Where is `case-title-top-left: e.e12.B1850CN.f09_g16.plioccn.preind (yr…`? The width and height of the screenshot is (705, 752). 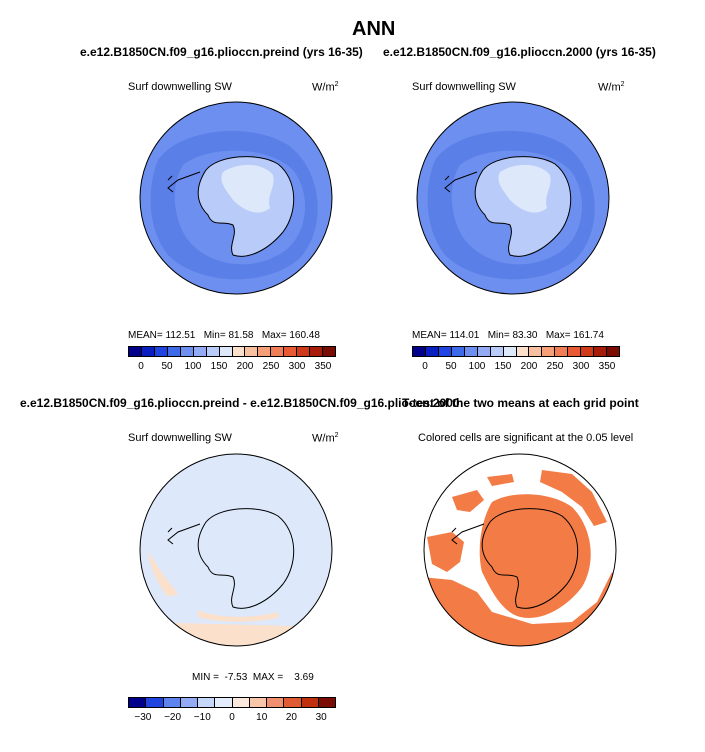
case-title-top-left: e.e12.B1850CN.f09_g16.plioccn.preind (yr… is located at coordinates (221, 52).